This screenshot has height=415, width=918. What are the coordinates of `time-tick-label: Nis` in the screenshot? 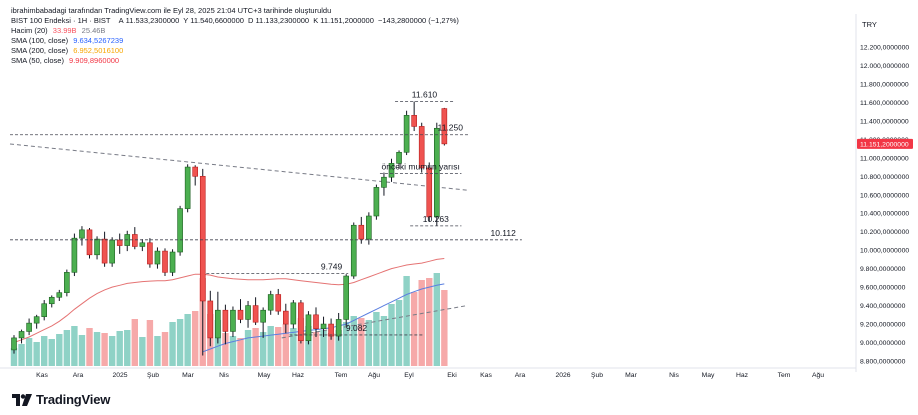 It's located at (224, 375).